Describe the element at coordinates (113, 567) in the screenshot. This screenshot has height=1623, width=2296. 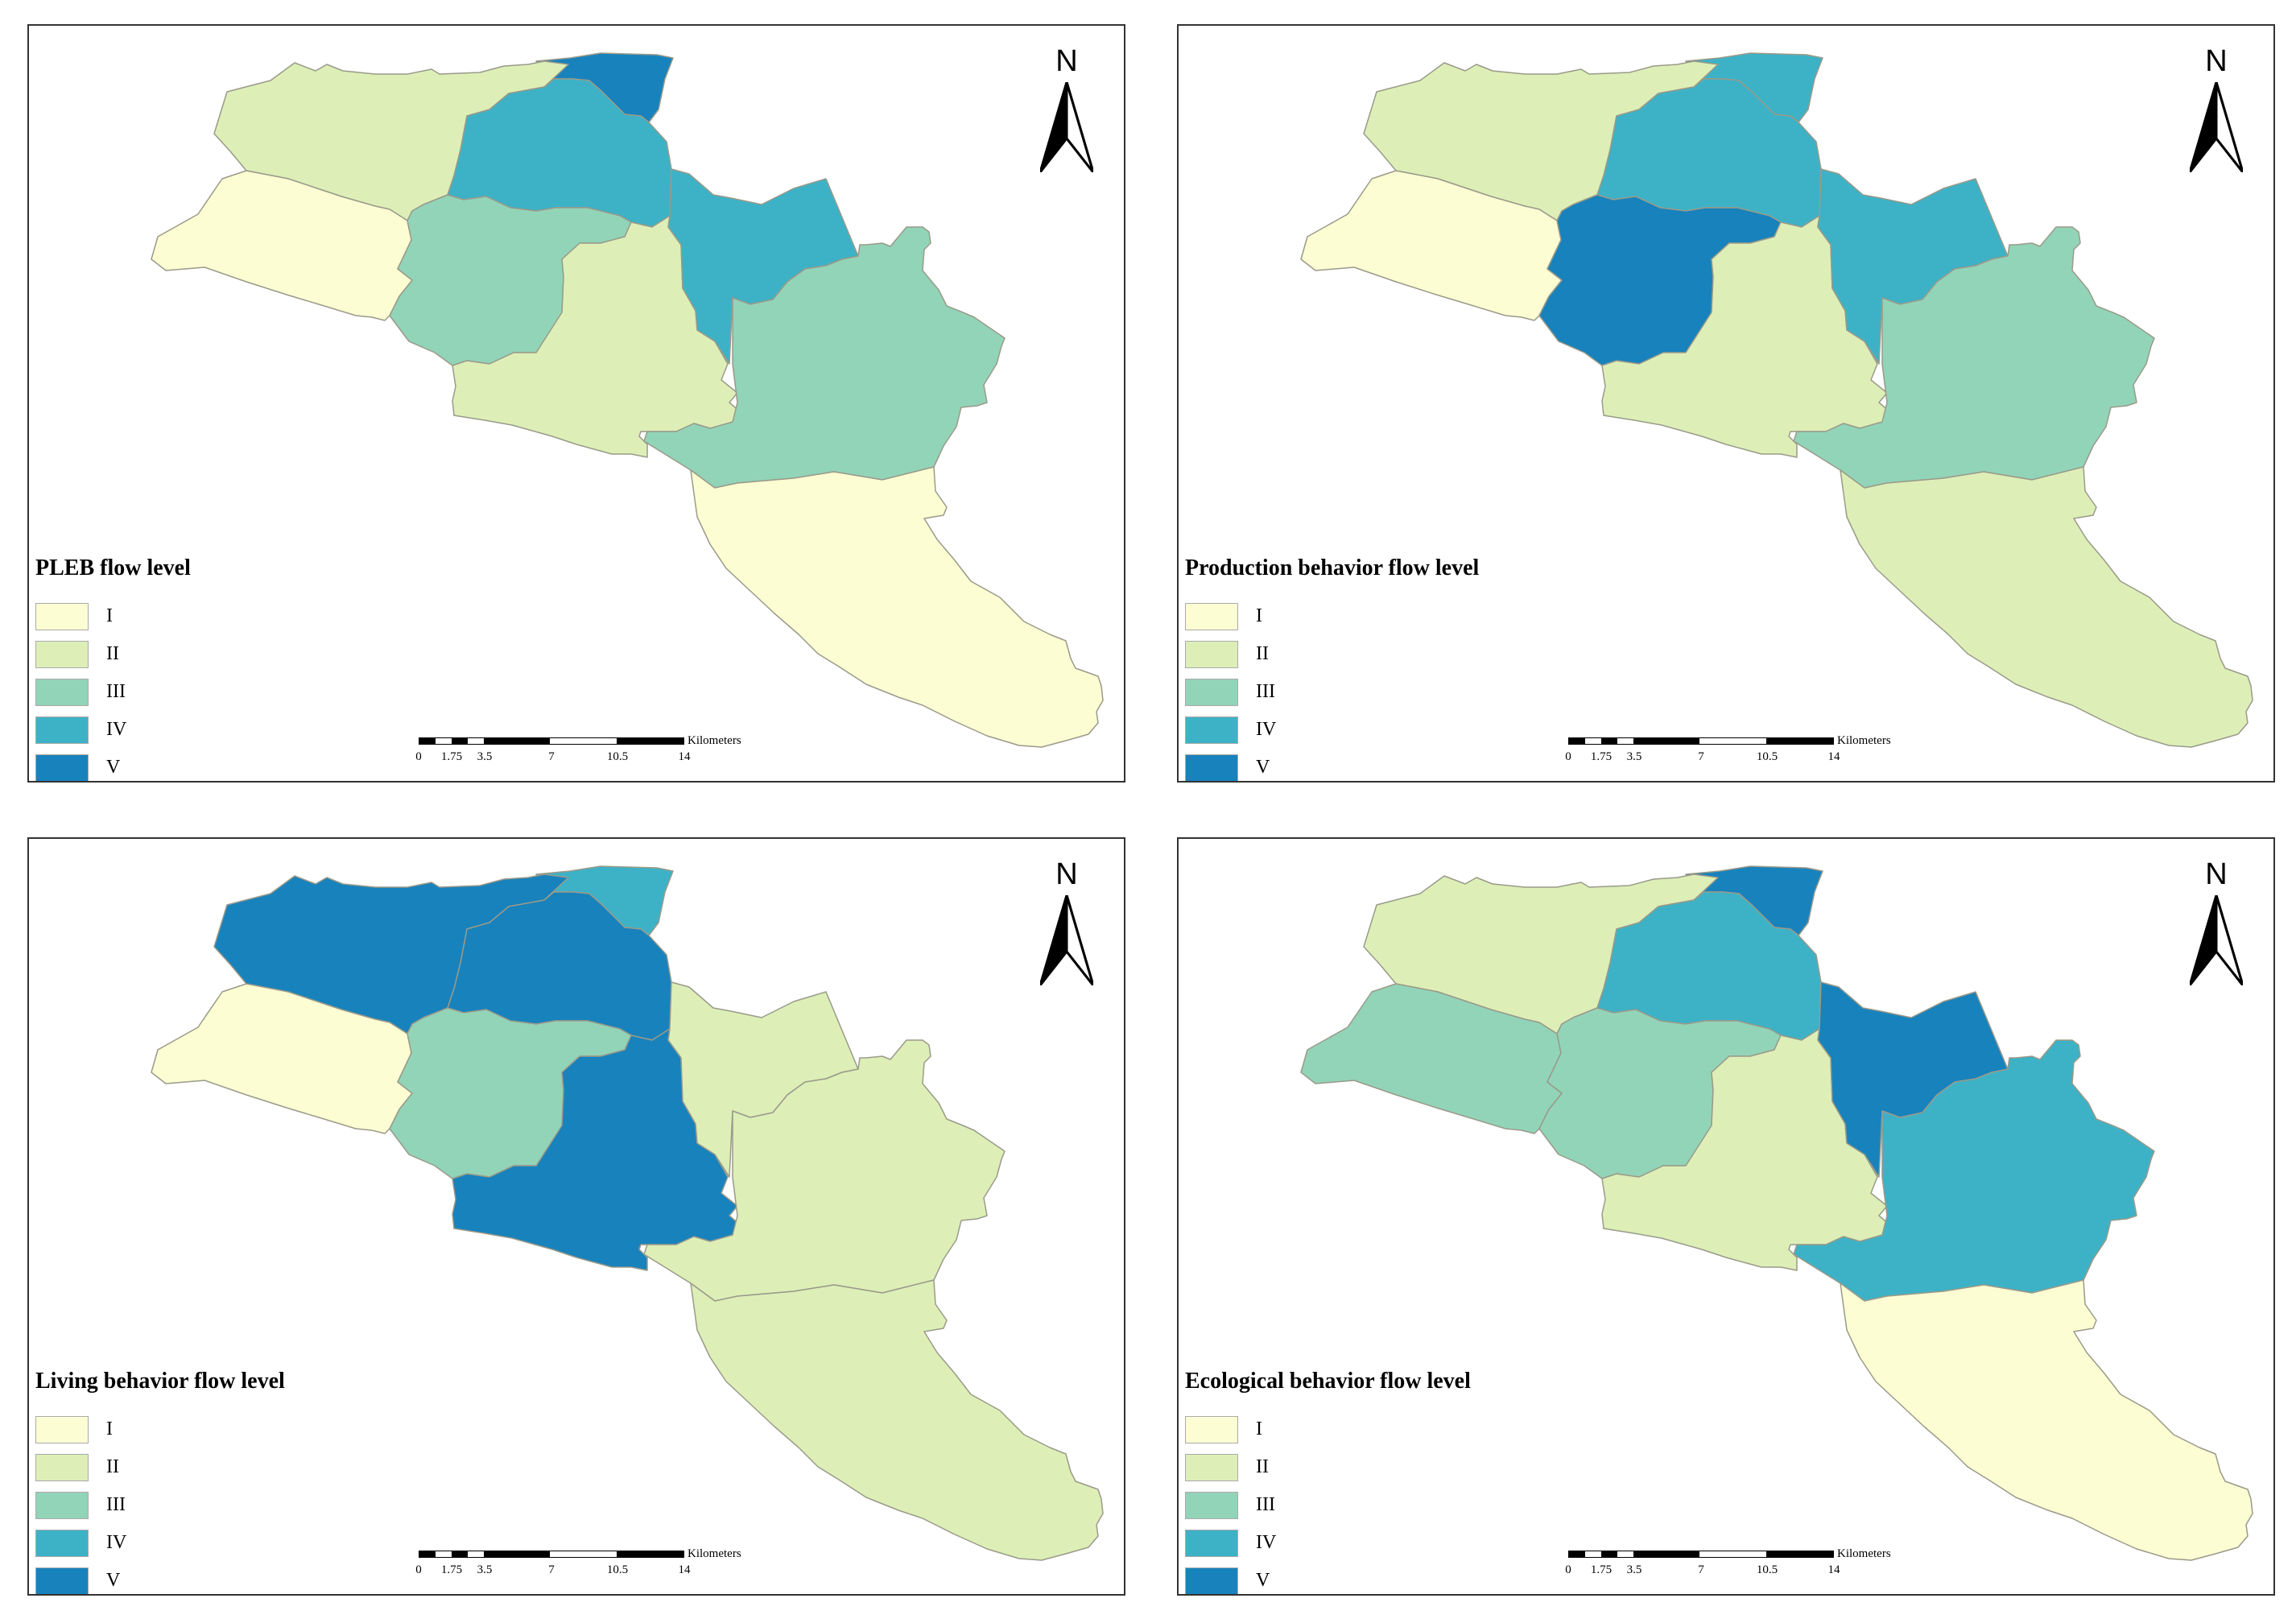
I see `legend-title: PLEB flow level` at that location.